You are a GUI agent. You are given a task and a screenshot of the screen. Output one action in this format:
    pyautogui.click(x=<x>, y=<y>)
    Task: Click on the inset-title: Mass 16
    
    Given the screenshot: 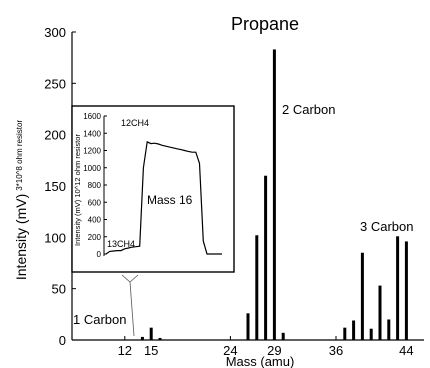 What is the action you would take?
    pyautogui.click(x=170, y=200)
    